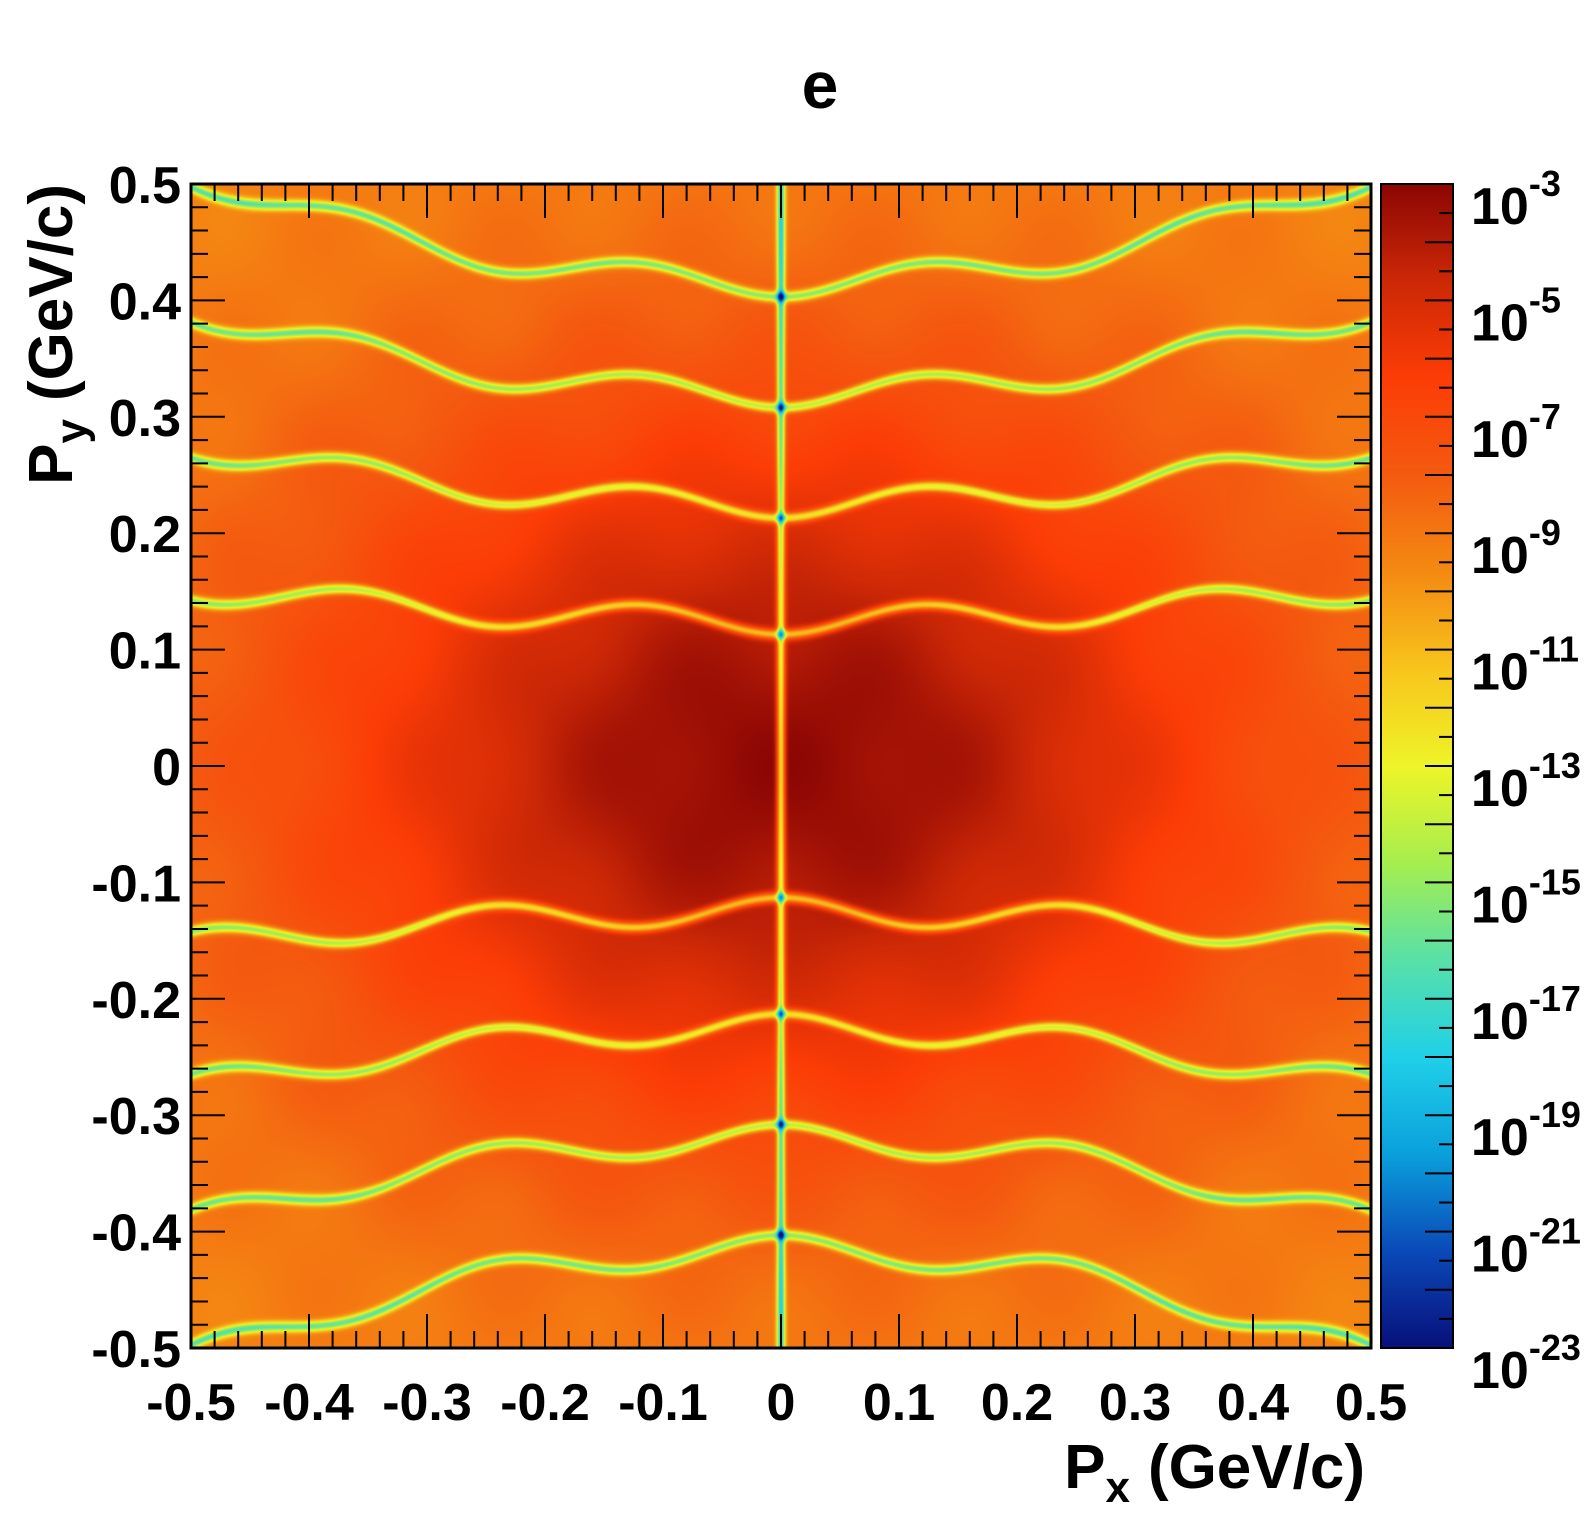  What do you see at coordinates (781, 1403) in the screenshot?
I see `x-tick-label: 0` at bounding box center [781, 1403].